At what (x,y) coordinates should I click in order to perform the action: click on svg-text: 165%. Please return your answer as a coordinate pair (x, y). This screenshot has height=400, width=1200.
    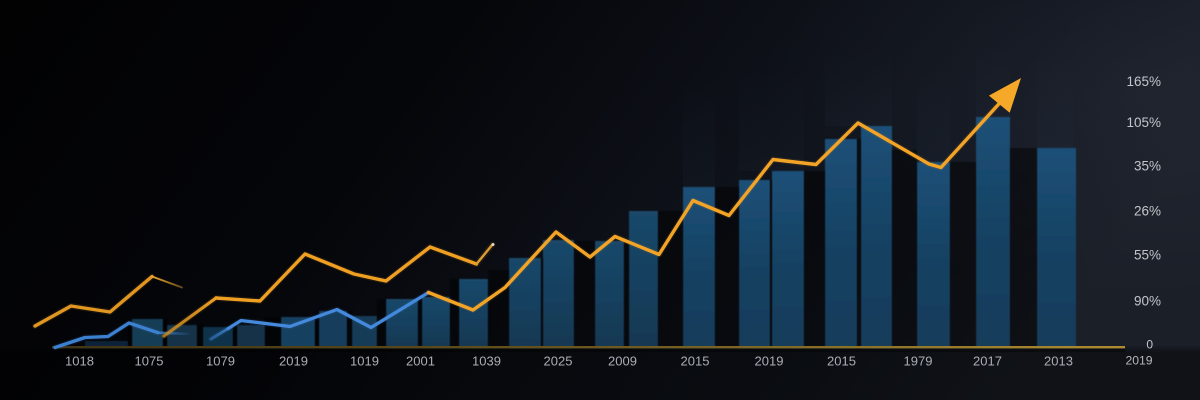
    Looking at the image, I should click on (1143, 81).